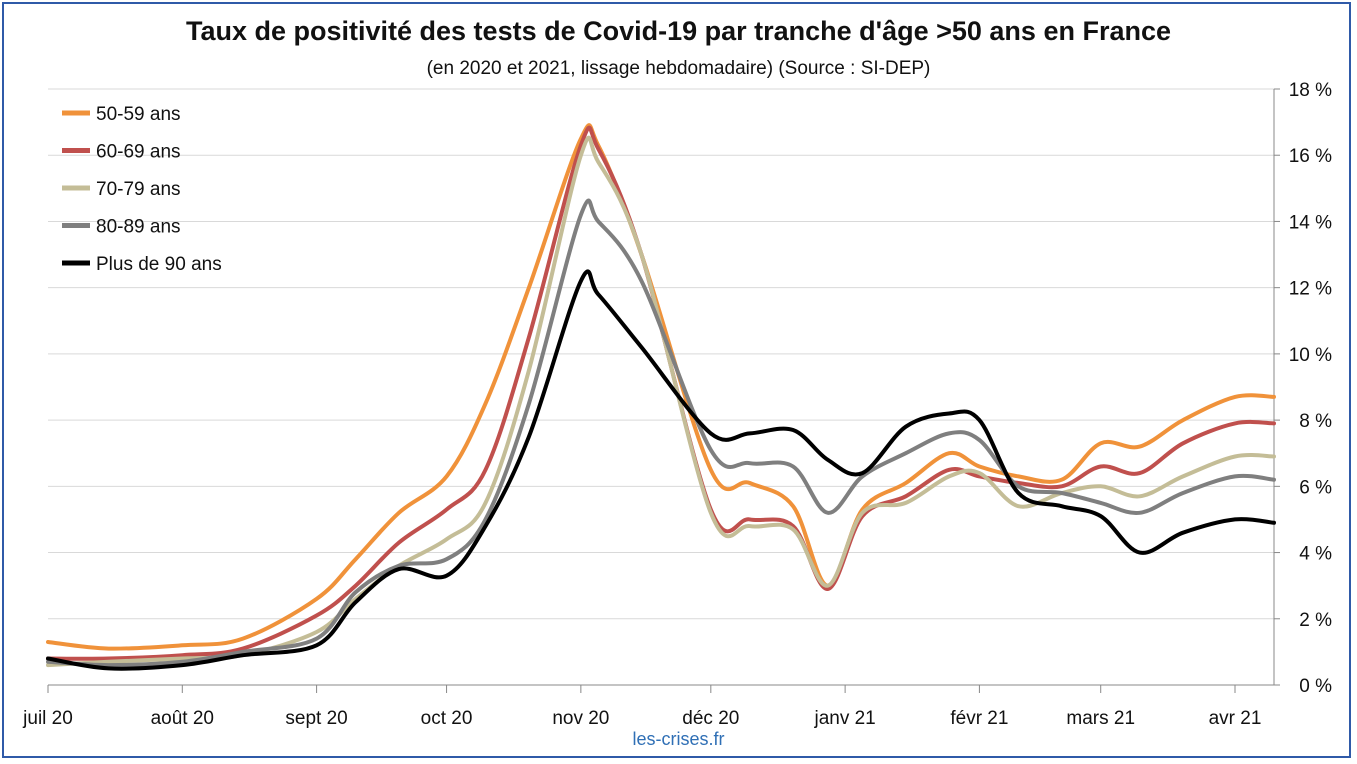 This screenshot has width=1357, height=764. What do you see at coordinates (580, 718) in the screenshot?
I see `x-tick-label: nov 20` at bounding box center [580, 718].